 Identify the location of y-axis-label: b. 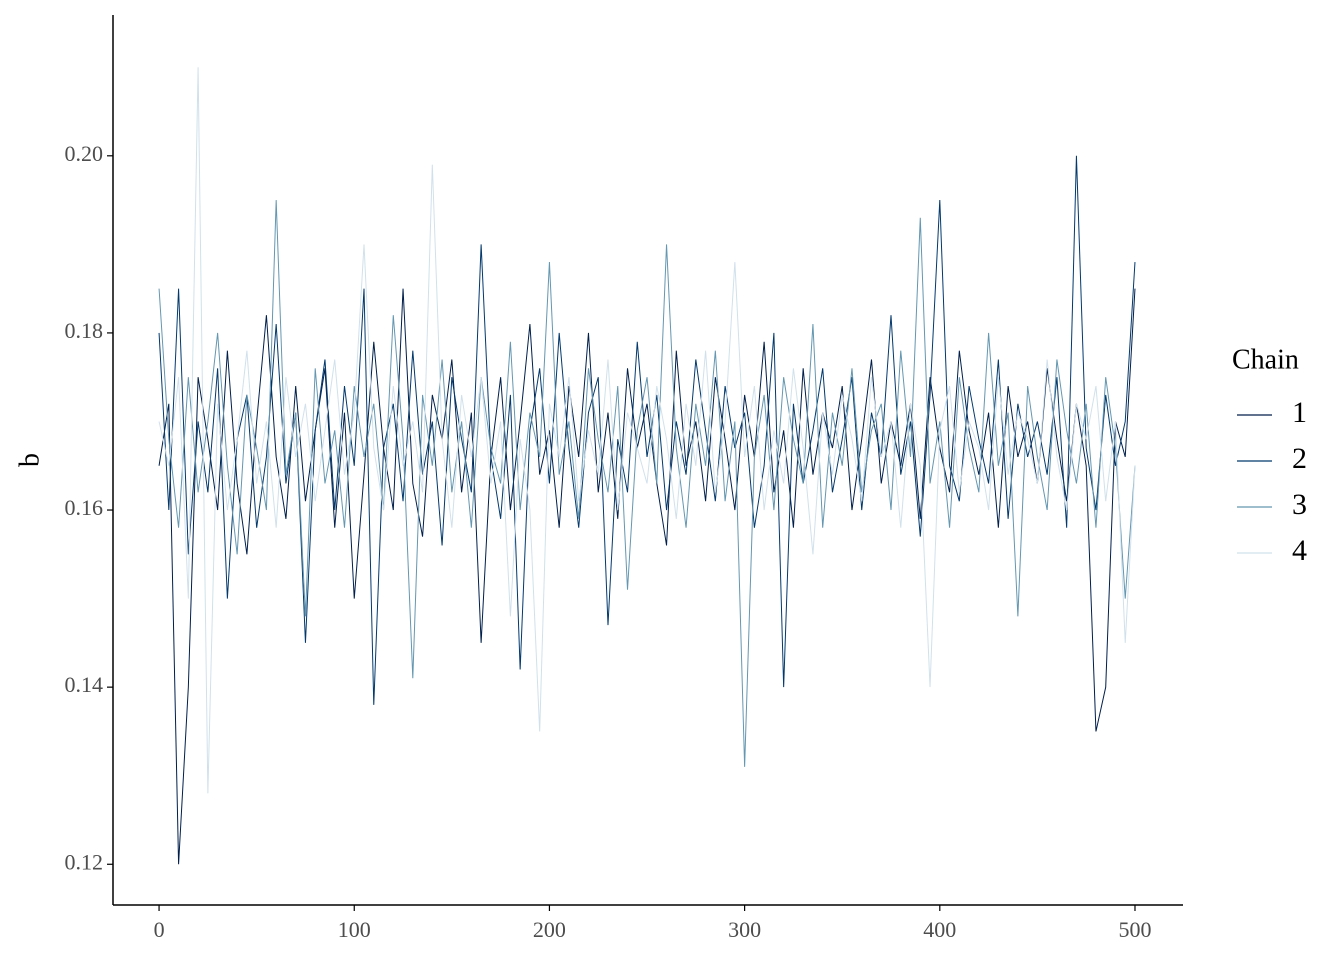
(29, 460).